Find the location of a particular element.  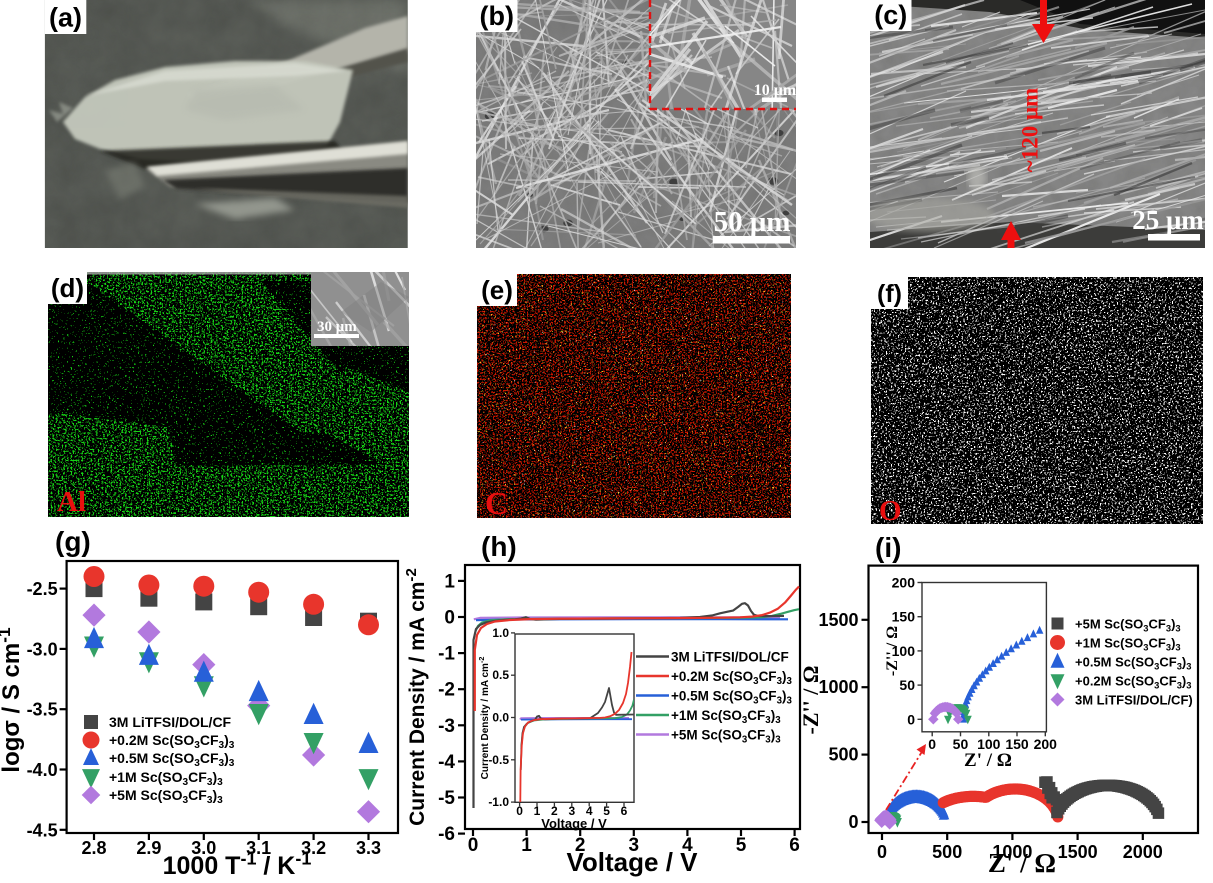

svg-text: -4 is located at coordinates (446, 762).